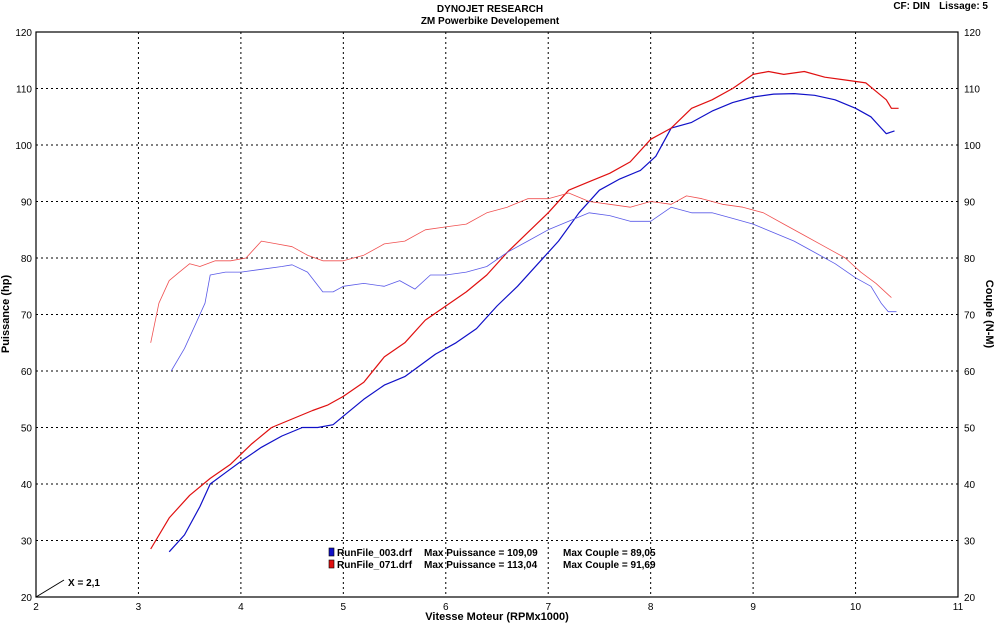 This screenshot has height=626, width=997. What do you see at coordinates (27, 598) in the screenshot?
I see `y-tick-label-left: 20` at bounding box center [27, 598].